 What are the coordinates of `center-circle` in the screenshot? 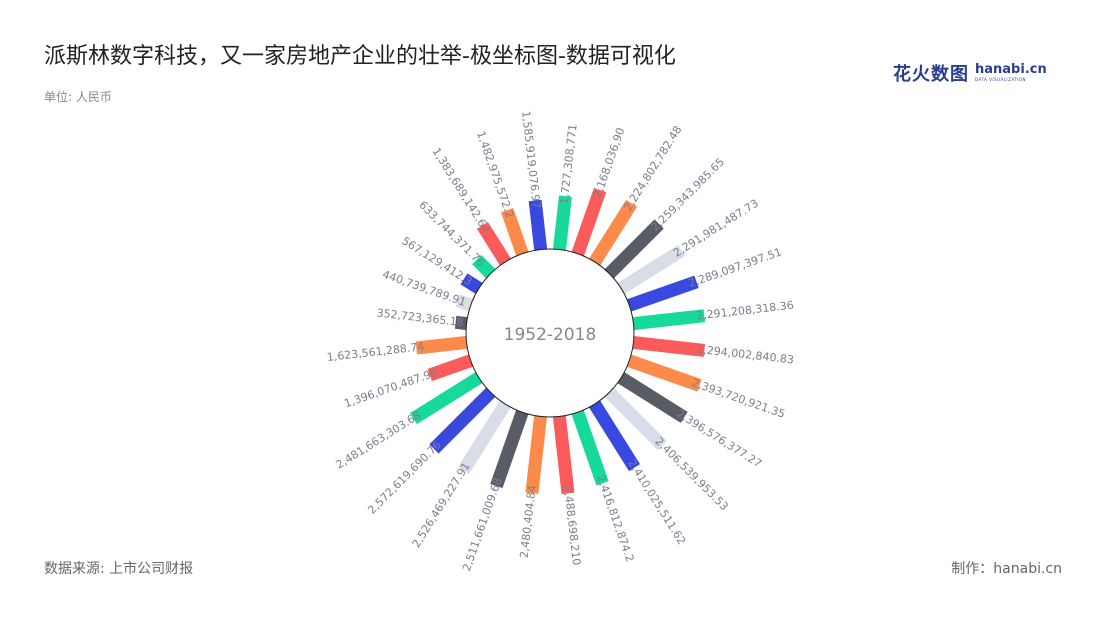 It's located at (550, 333).